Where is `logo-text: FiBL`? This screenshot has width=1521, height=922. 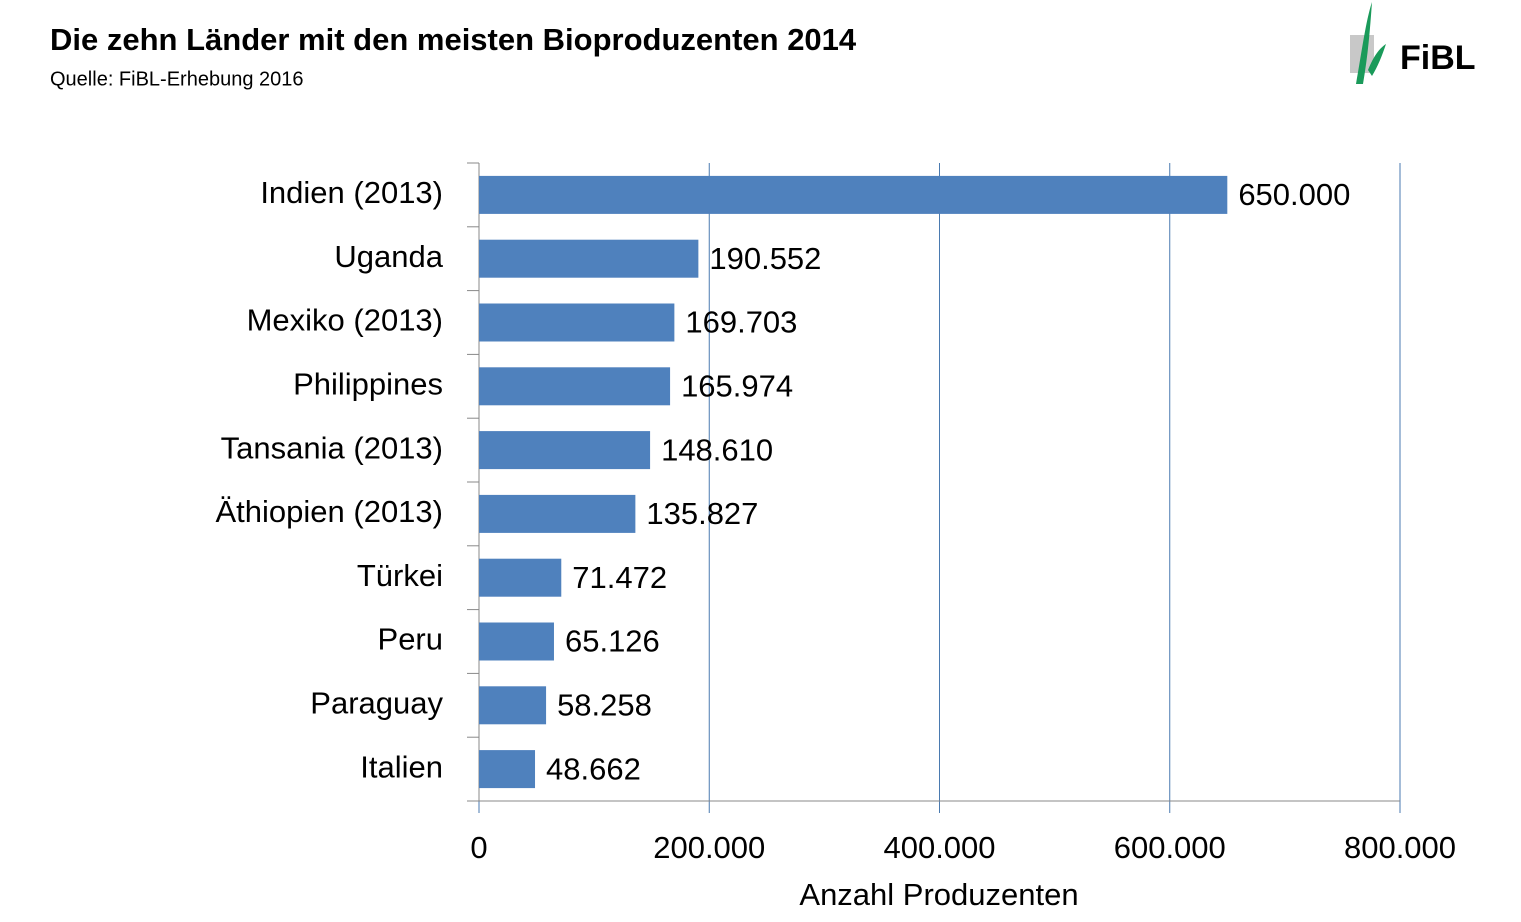 logo-text: FiBL is located at coordinates (1438, 58).